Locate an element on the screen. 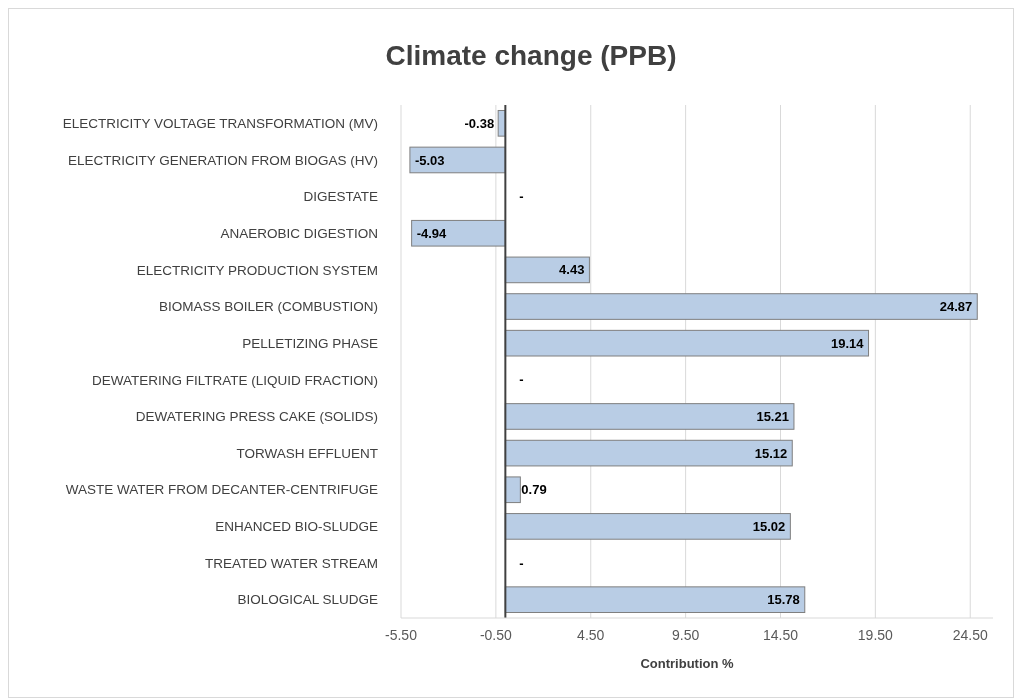 The image size is (1022, 698). data-label: 24.87 is located at coordinates (956, 307).